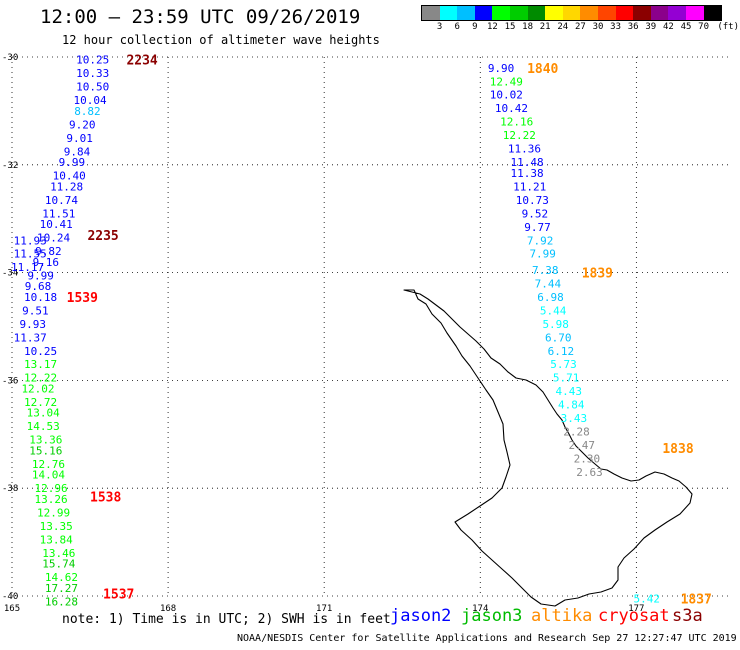 This screenshot has width=740, height=650. Describe the element at coordinates (30, 337) in the screenshot. I see `wave-height-label: 11.37` at that location.